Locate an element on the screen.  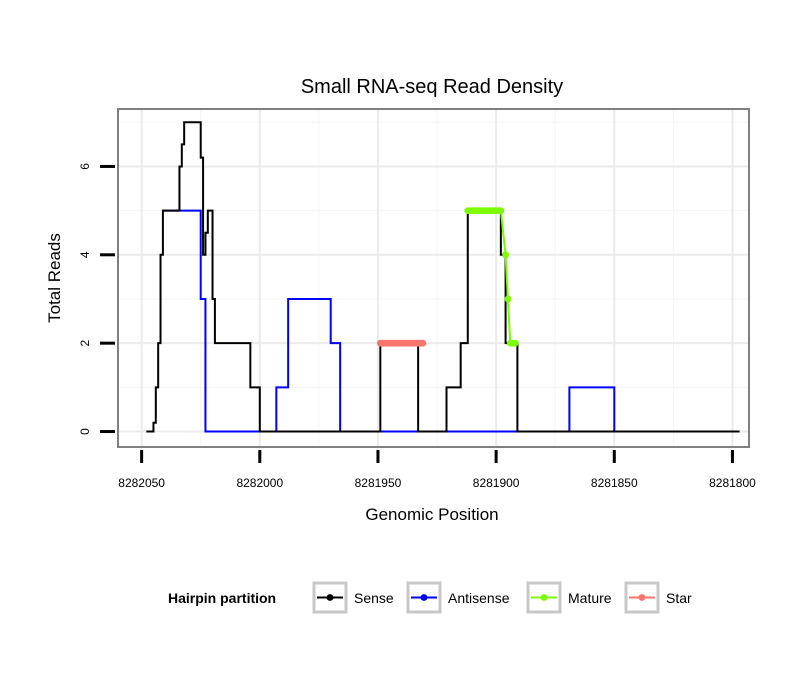
legend-item-star: Star is located at coordinates (658, 597).